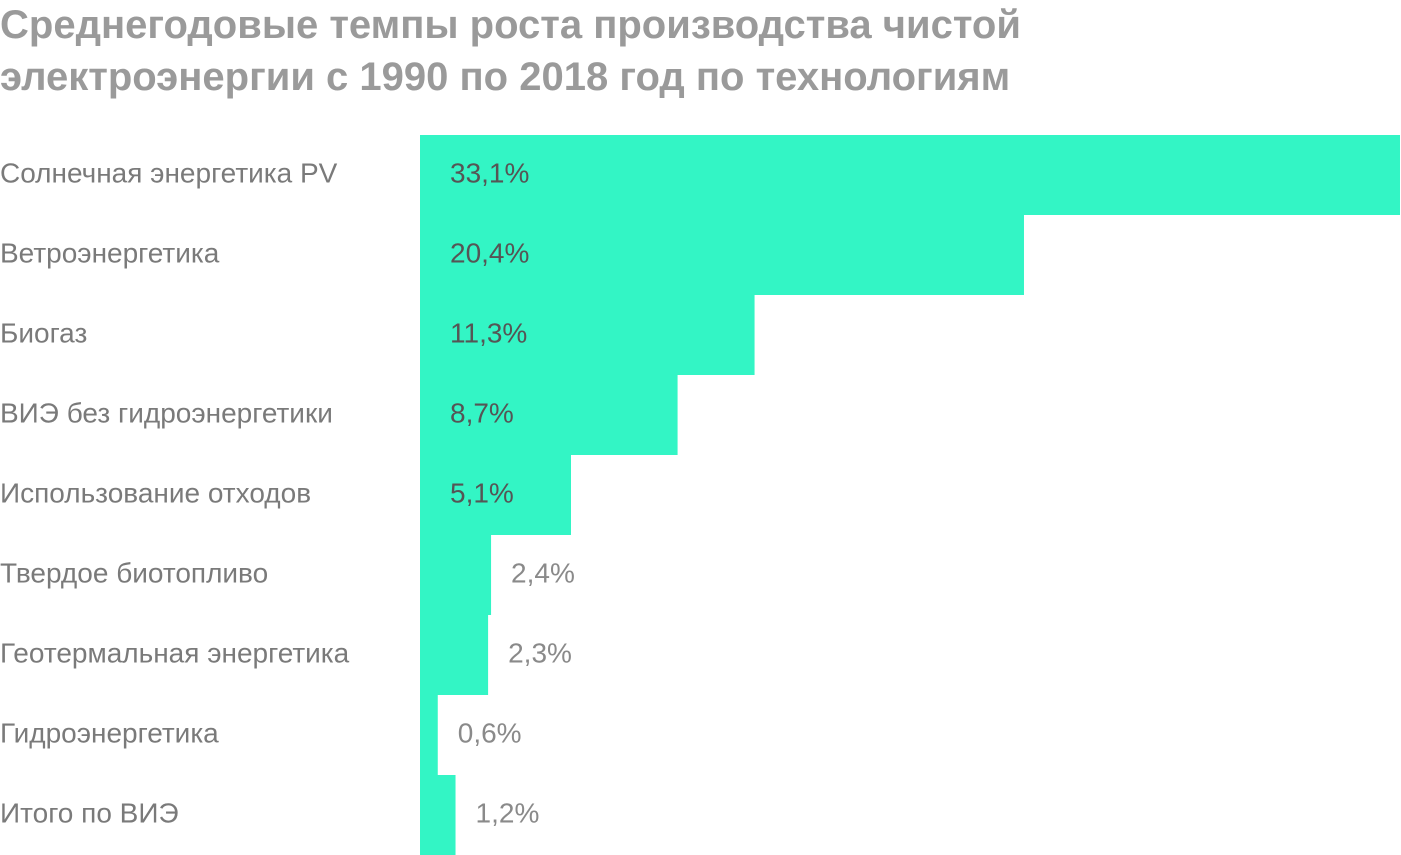 The height and width of the screenshot is (855, 1401). What do you see at coordinates (166, 412) in the screenshot?
I see `category-label: ВИЭ без гидроэнергетики` at bounding box center [166, 412].